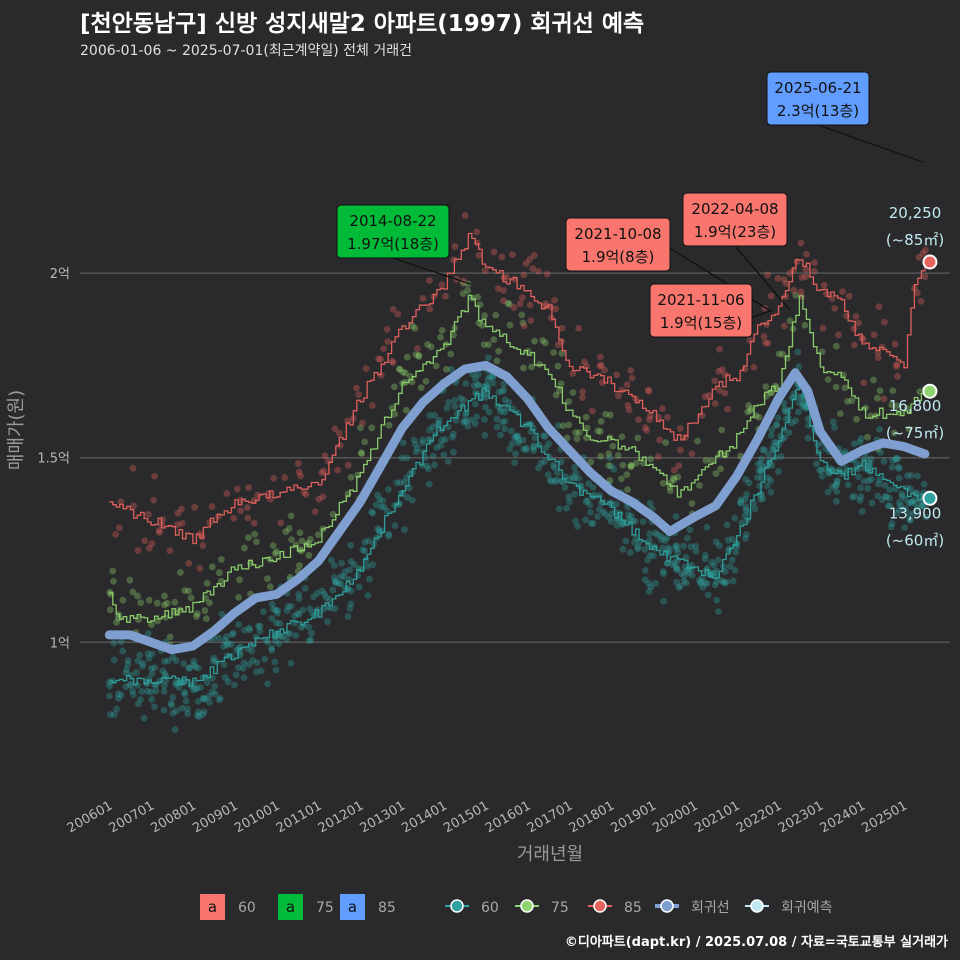 This screenshot has height=960, width=960. What do you see at coordinates (542, 907) in the screenshot?
I see `legend-item-75: 75` at bounding box center [542, 907].